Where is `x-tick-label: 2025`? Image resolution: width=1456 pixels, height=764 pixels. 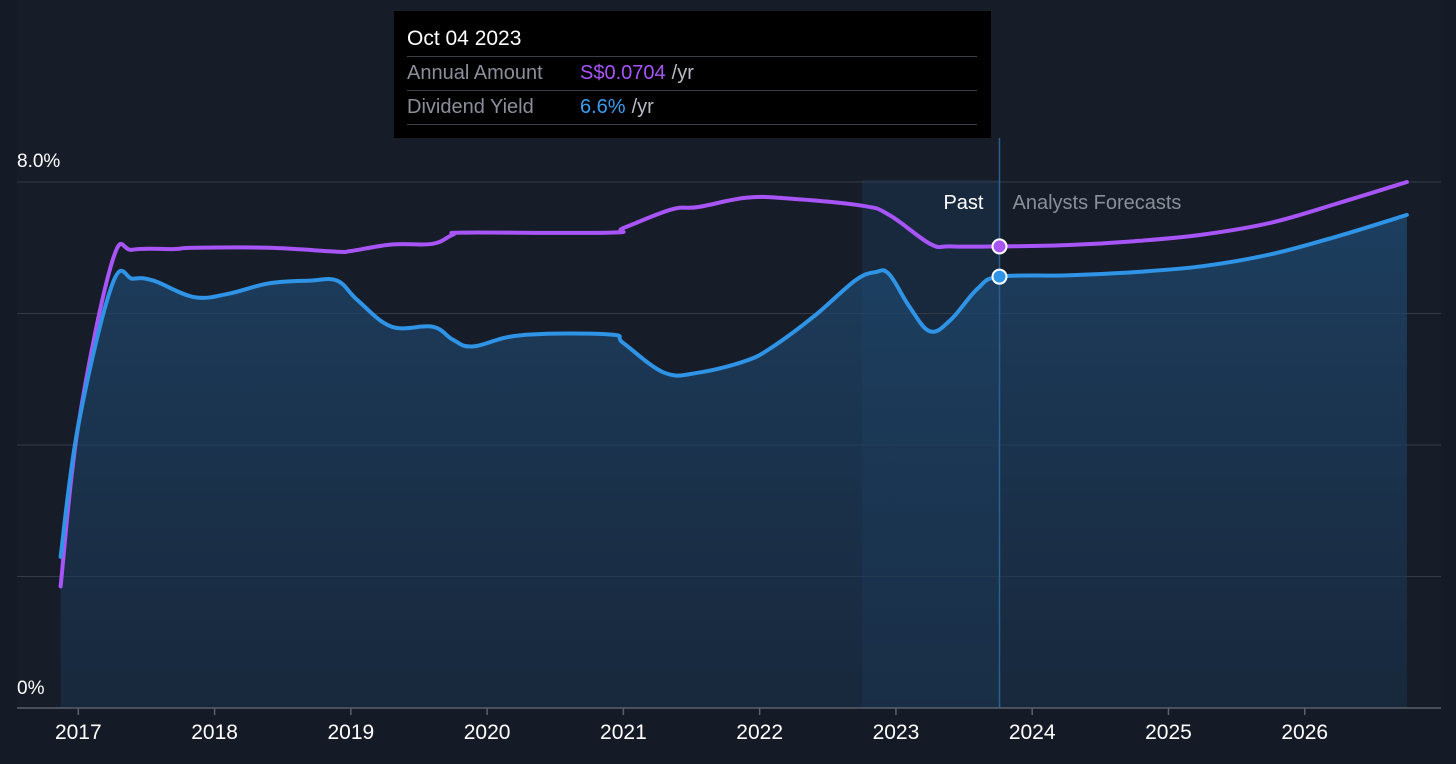
x-tick-label: 2025 is located at coordinates (1168, 732).